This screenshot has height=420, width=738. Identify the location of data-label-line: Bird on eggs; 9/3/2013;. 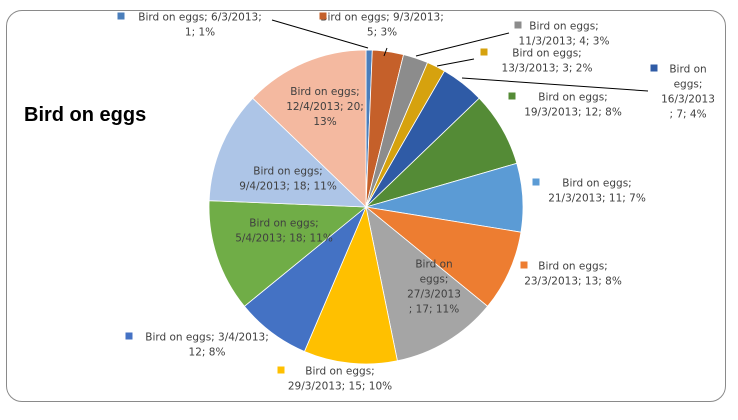
(382, 18).